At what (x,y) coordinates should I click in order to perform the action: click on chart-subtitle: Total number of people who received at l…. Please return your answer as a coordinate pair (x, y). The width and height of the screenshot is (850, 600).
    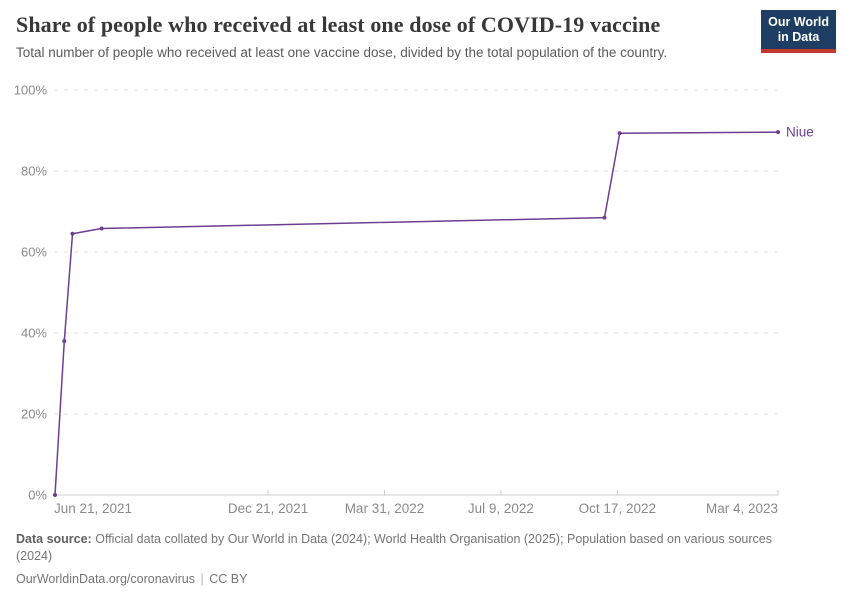
    Looking at the image, I should click on (342, 52).